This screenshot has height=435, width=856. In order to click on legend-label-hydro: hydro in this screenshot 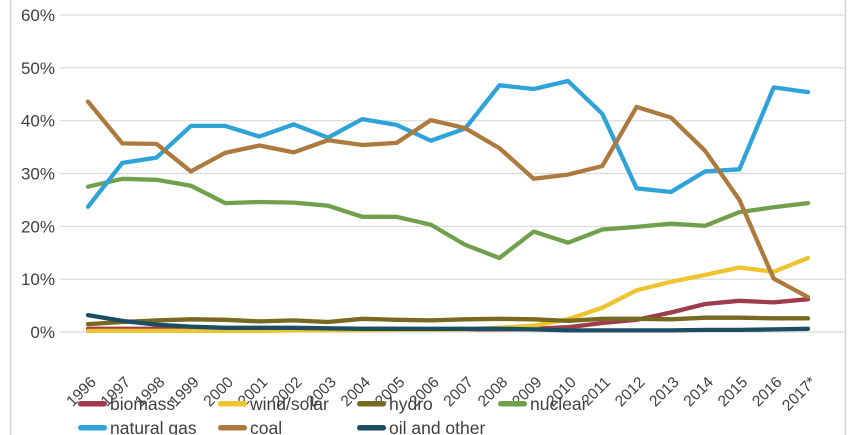, I will do `click(411, 404)`.